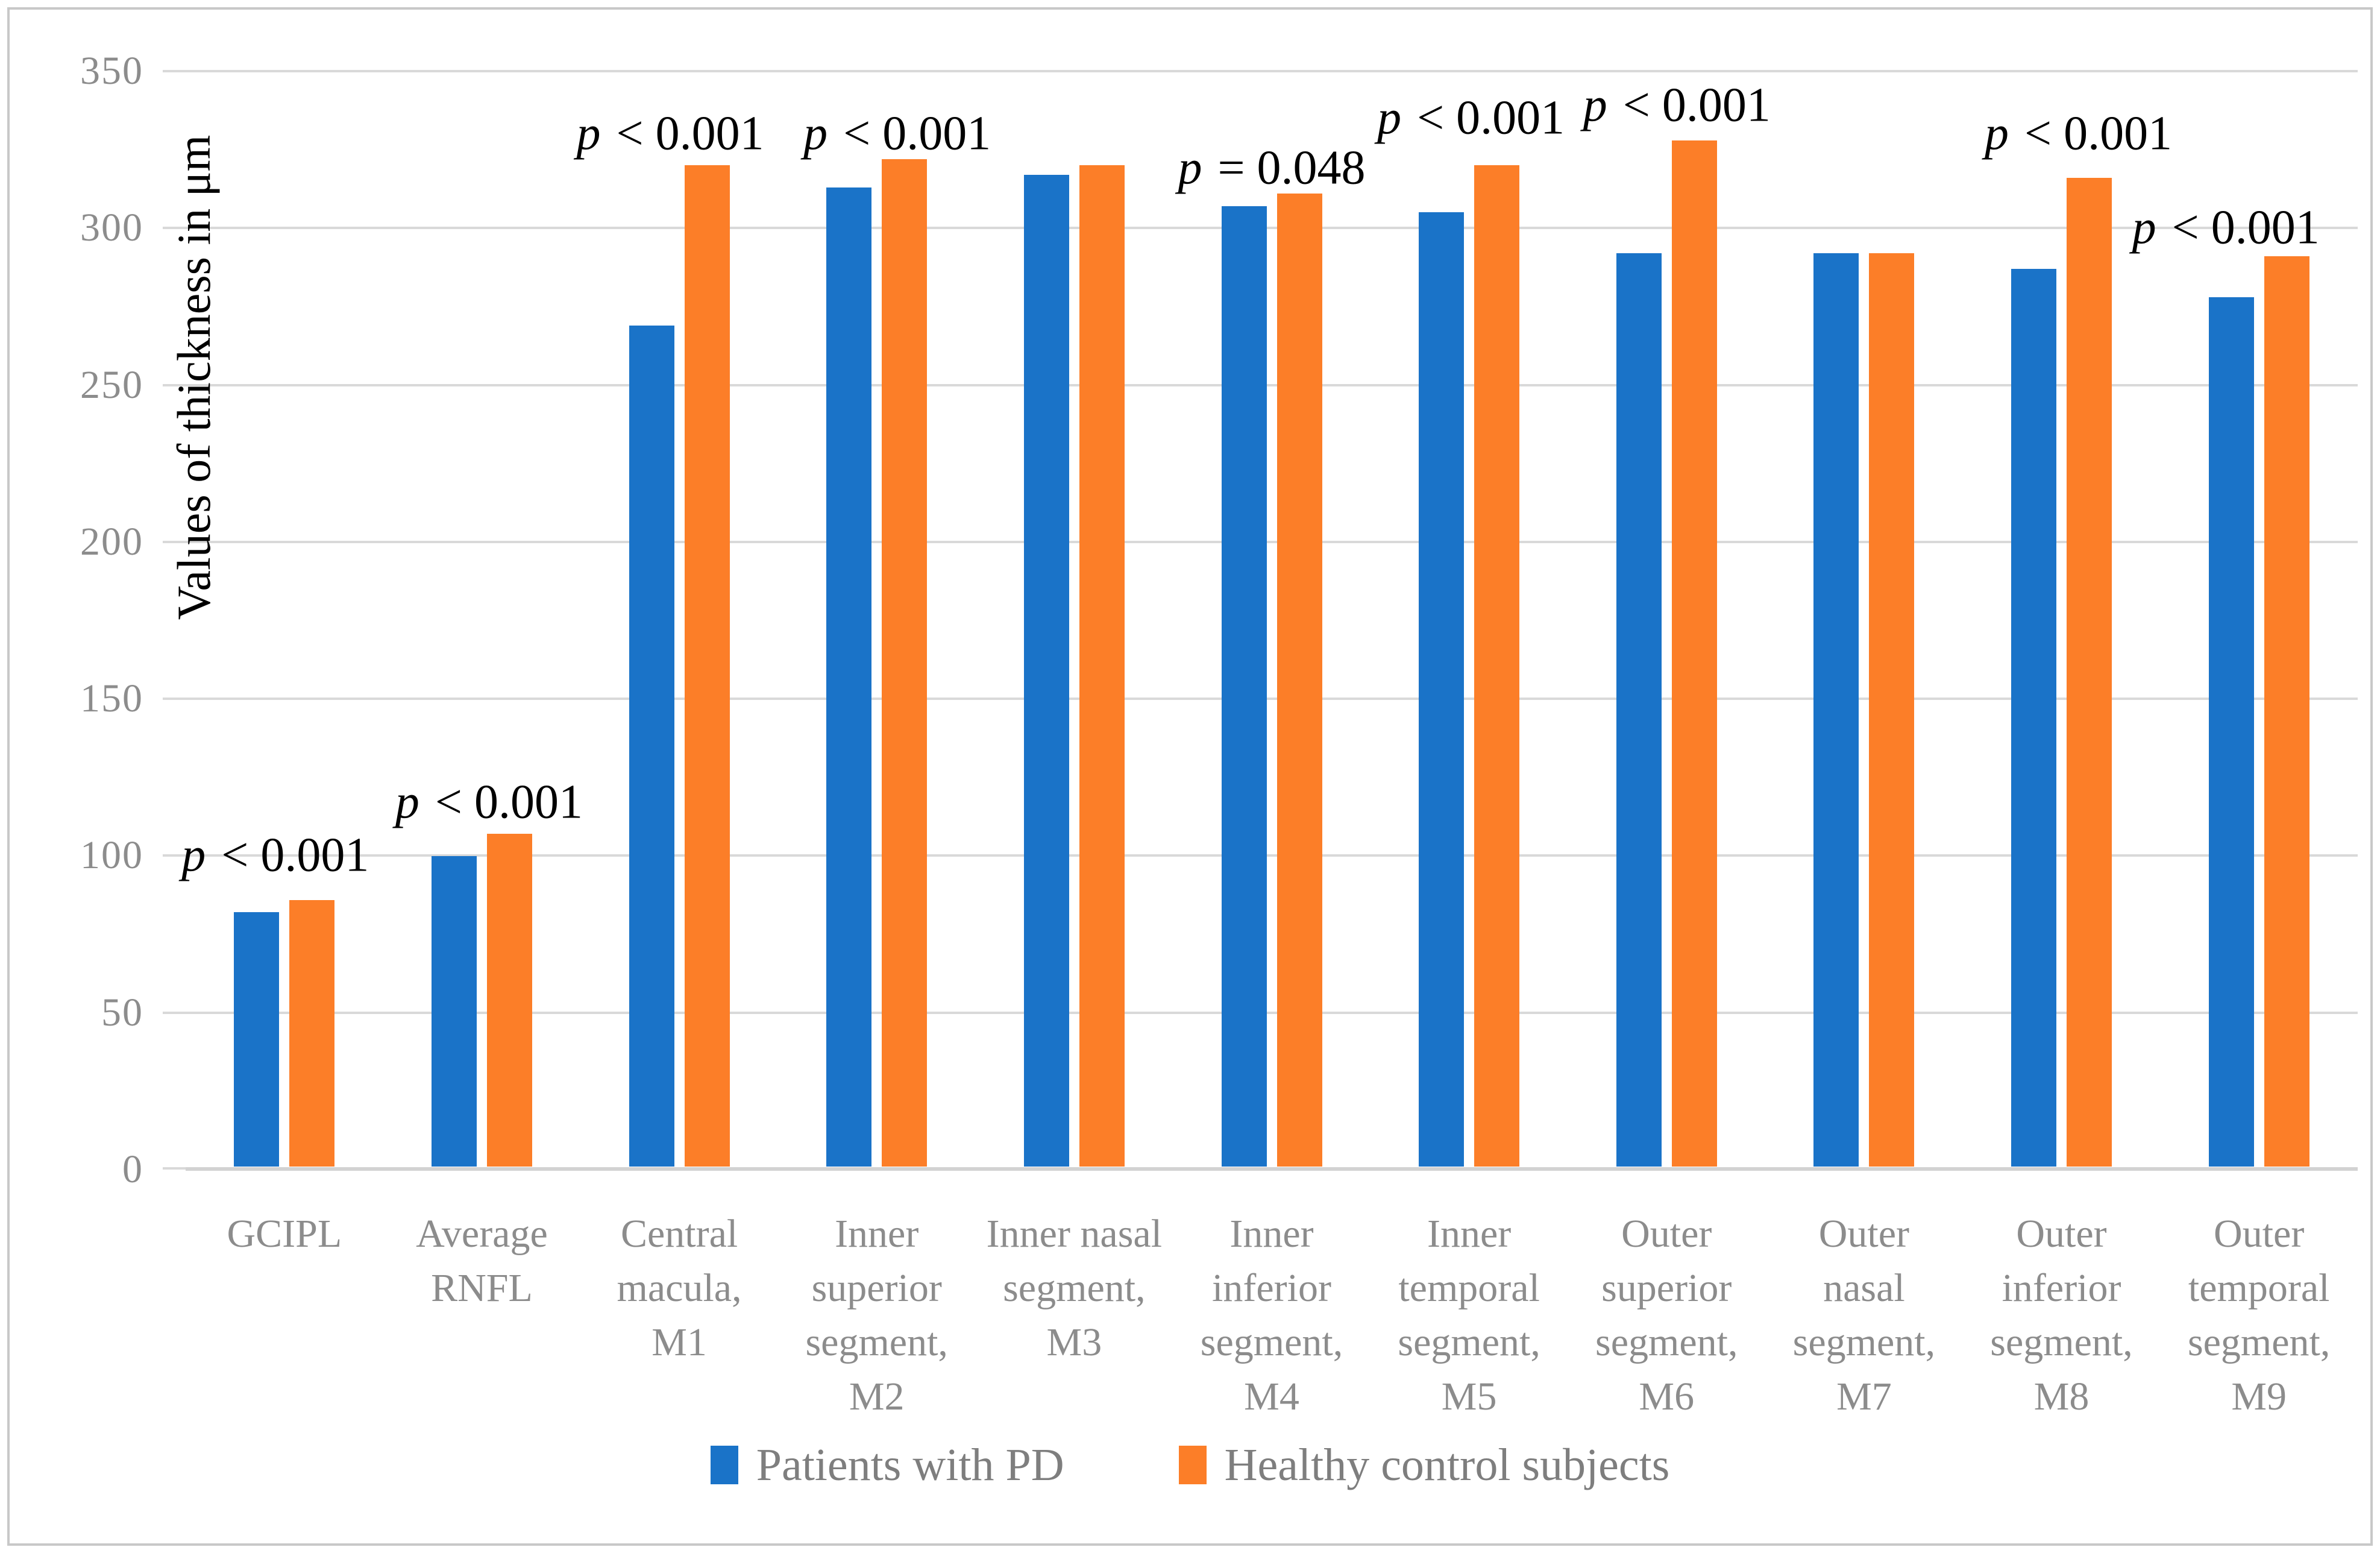 This screenshot has width=2380, height=1553. Describe the element at coordinates (285, 1234) in the screenshot. I see `x-category-label: GCIPL` at that location.